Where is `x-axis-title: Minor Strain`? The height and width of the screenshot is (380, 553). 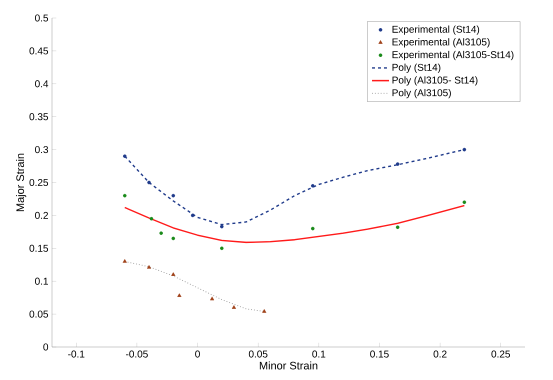
x-axis-title: Minor Strain is located at coordinates (289, 365).